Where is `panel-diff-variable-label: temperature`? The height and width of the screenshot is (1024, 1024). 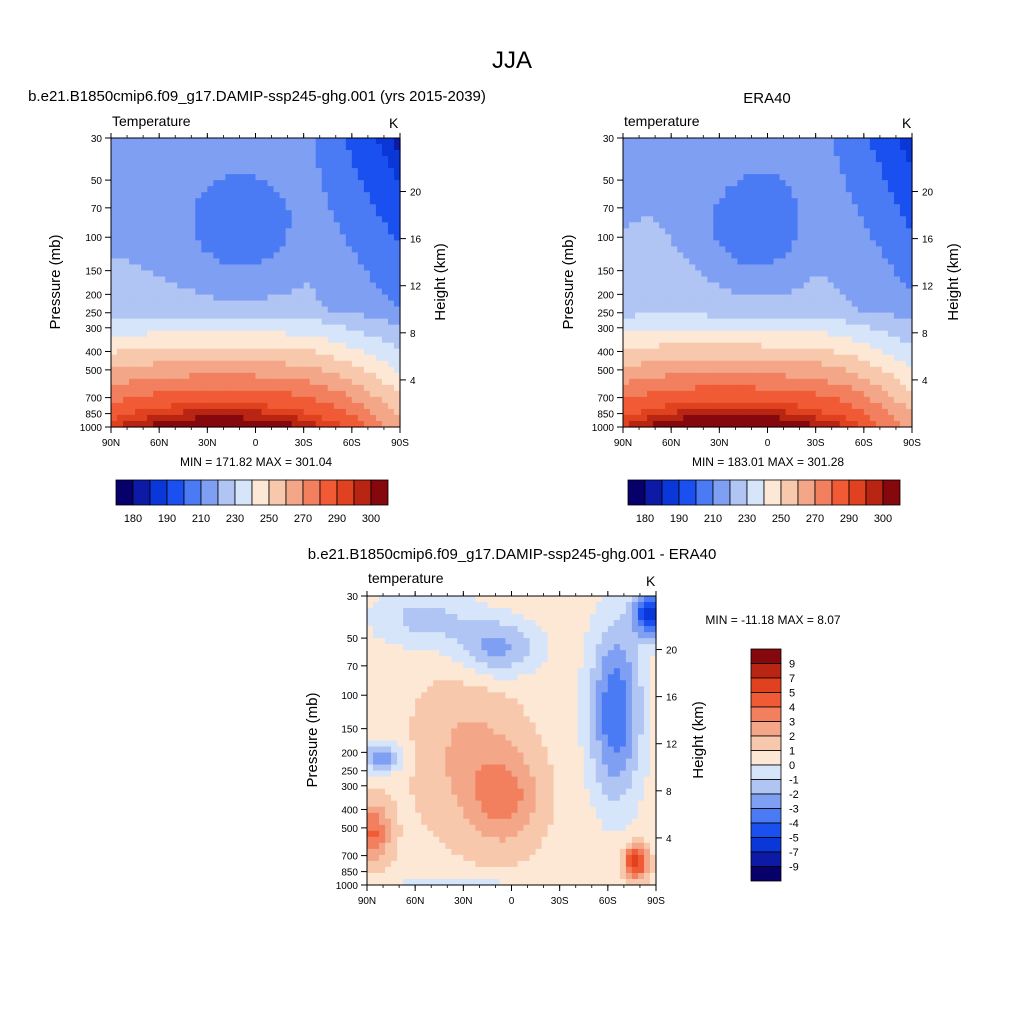
panel-diff-variable-label: temperature is located at coordinates (406, 578).